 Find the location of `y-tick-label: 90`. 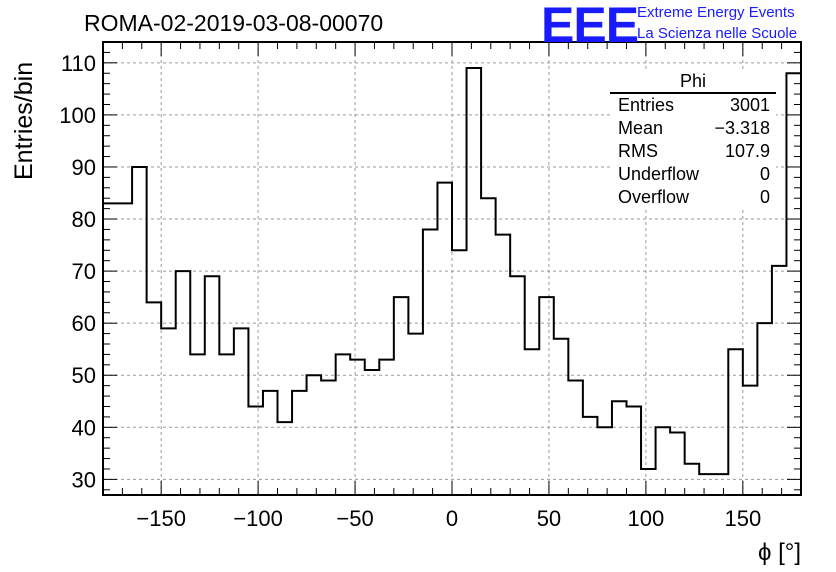

y-tick-label: 90 is located at coordinates (84, 167).